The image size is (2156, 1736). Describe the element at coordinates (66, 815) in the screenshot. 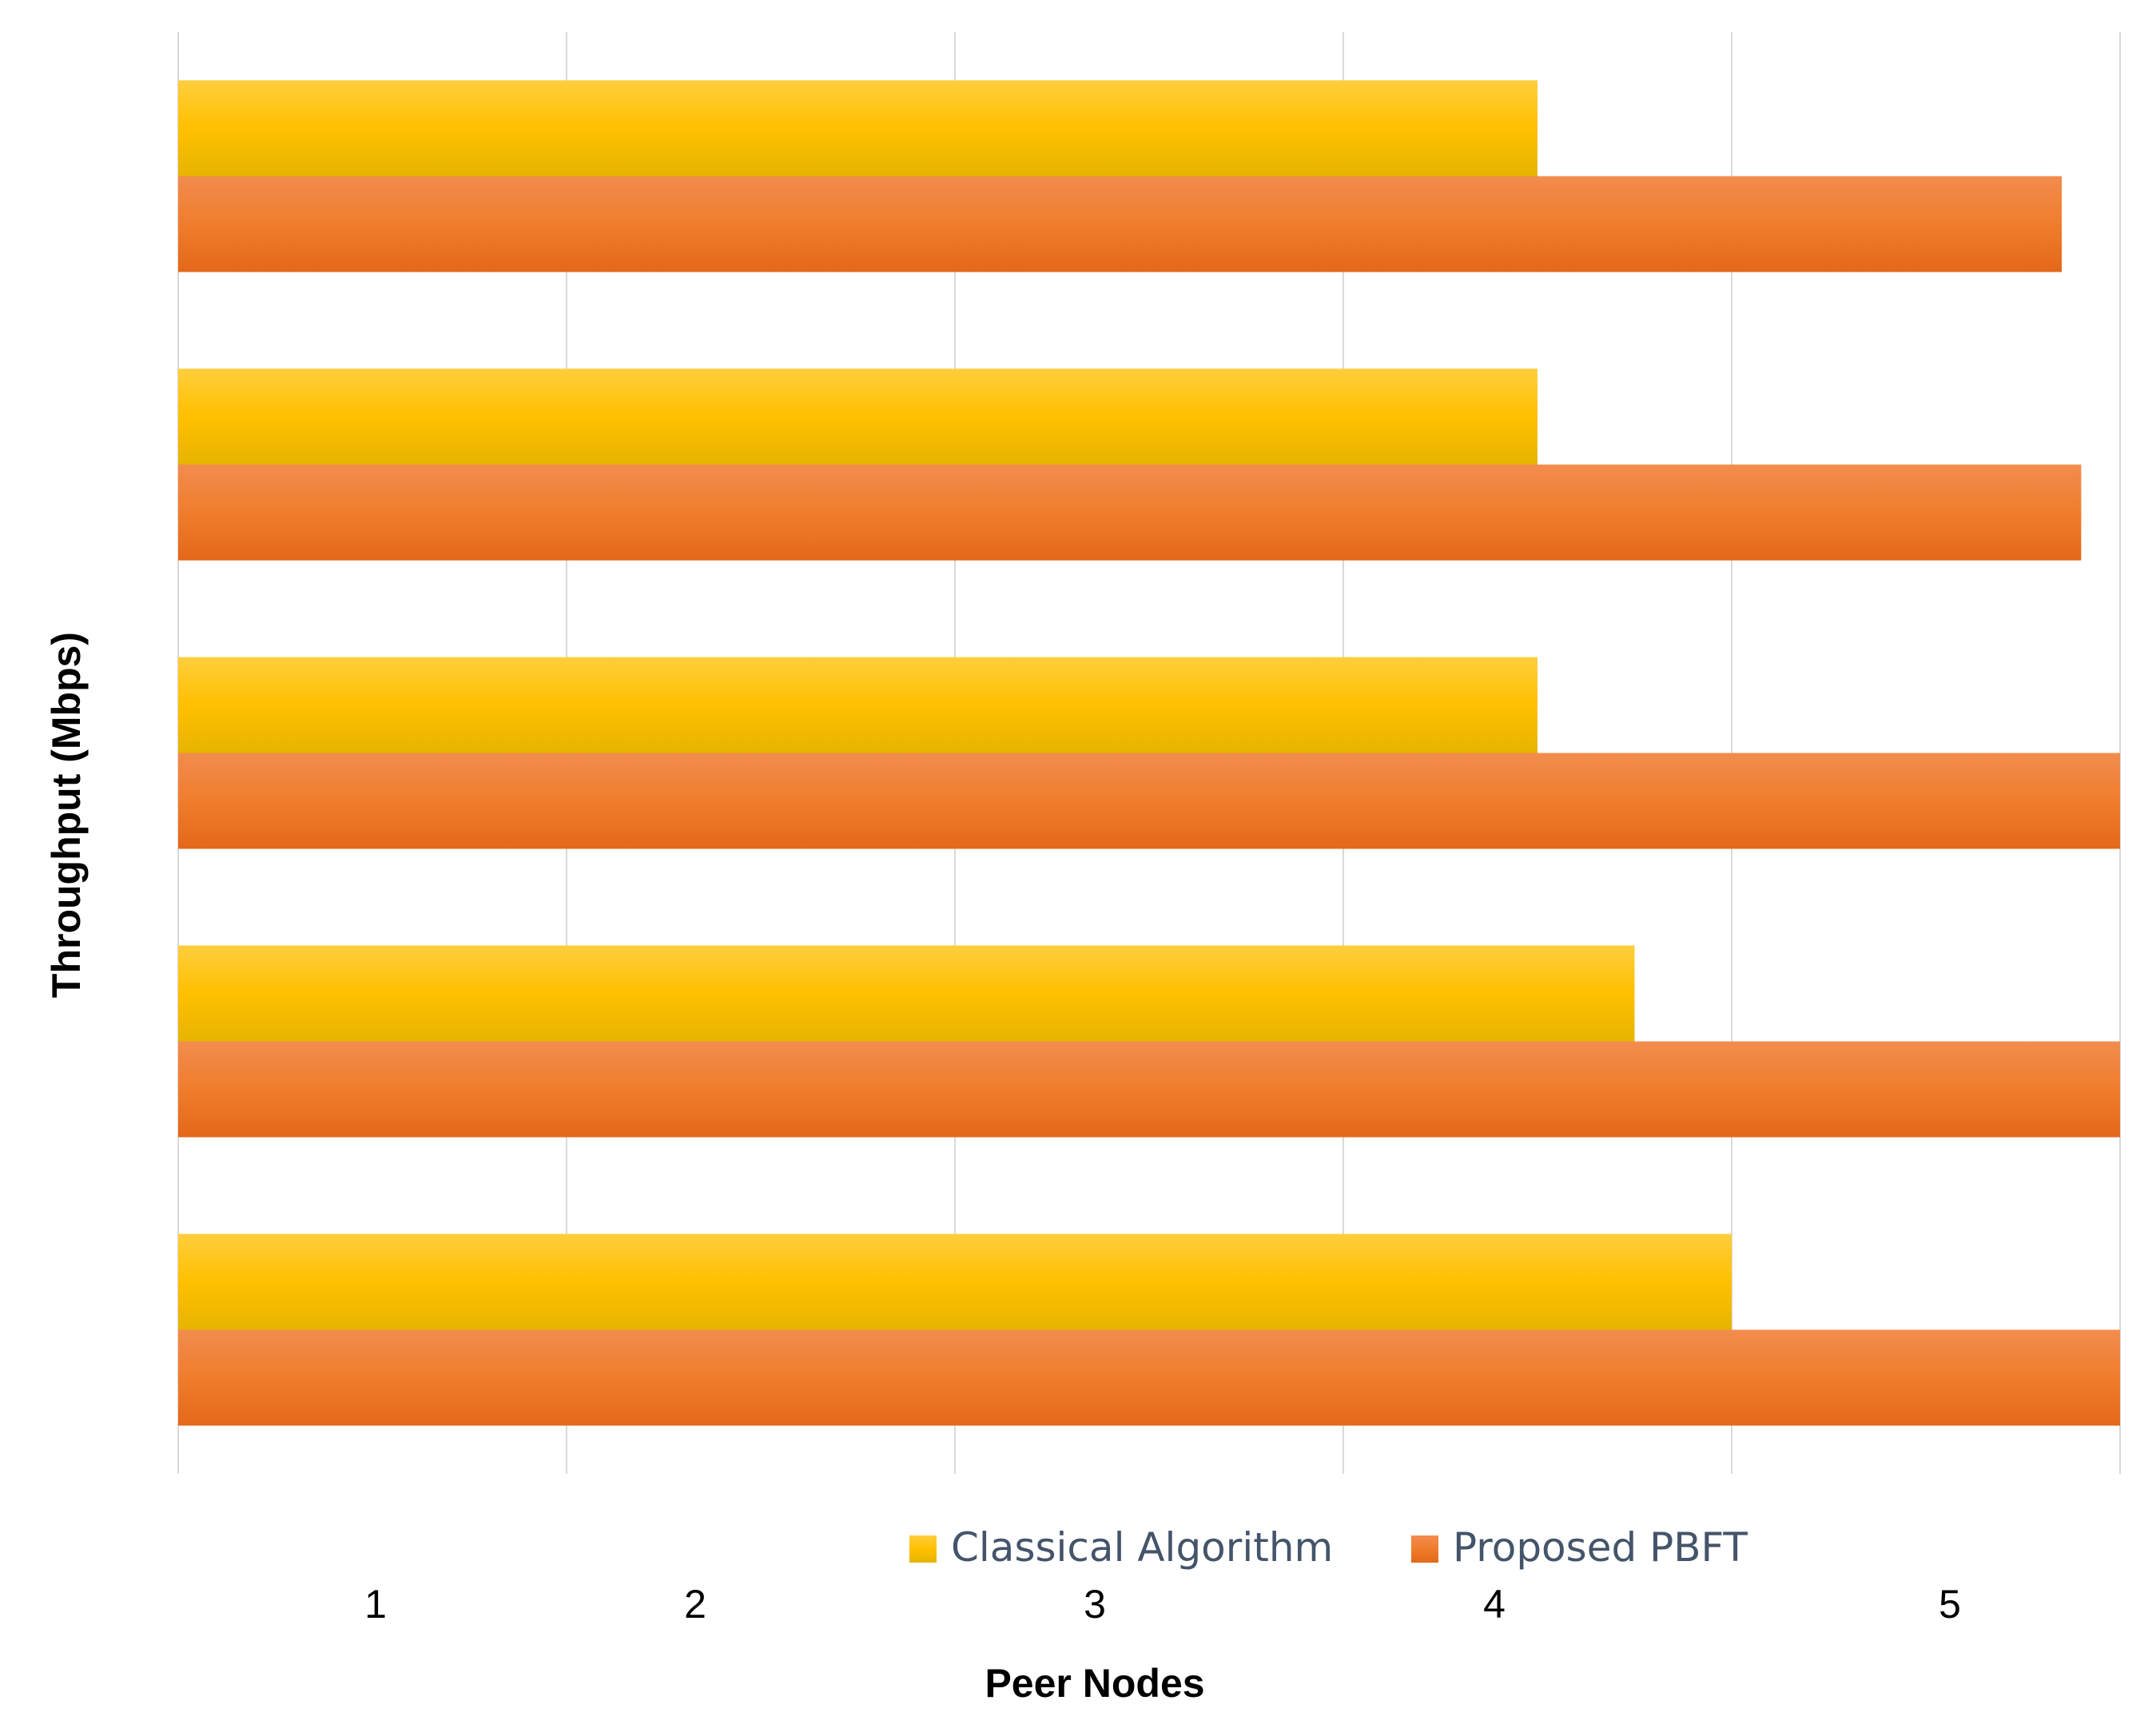

I see `y-axis-label: Throughput (Mbps)` at that location.